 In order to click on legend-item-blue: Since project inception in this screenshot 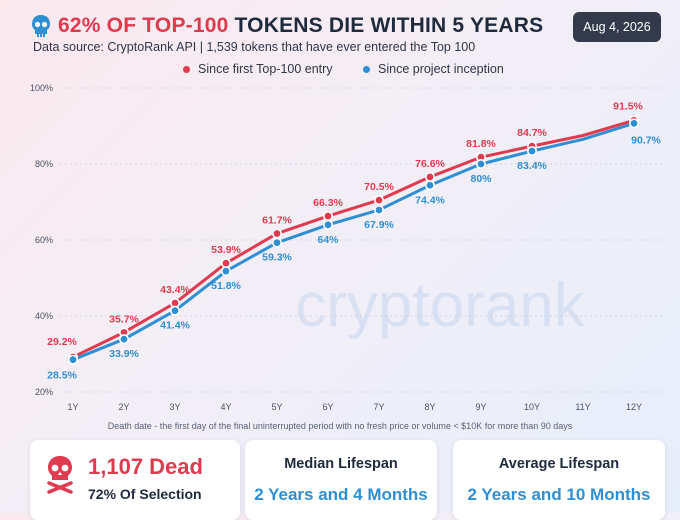, I will do `click(433, 69)`.